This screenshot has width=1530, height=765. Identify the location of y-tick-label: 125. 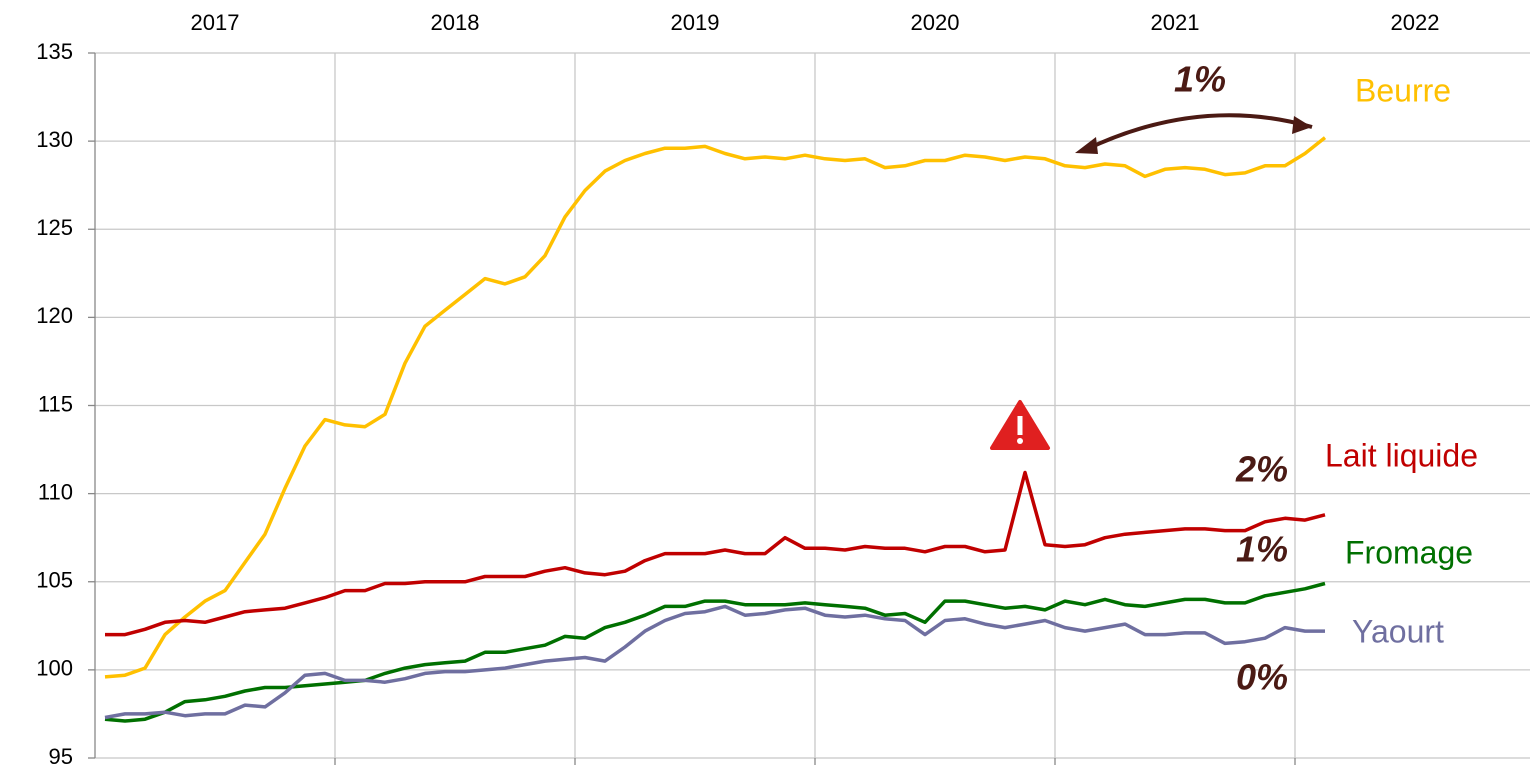
(54, 227).